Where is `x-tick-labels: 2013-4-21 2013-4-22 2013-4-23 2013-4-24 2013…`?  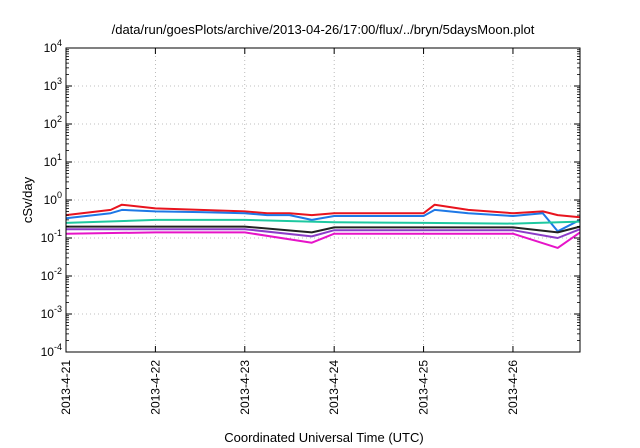
x-tick-labels: 2013-4-21 2013-4-22 2013-4-23 2013-4-24 2013… is located at coordinates (289, 387).